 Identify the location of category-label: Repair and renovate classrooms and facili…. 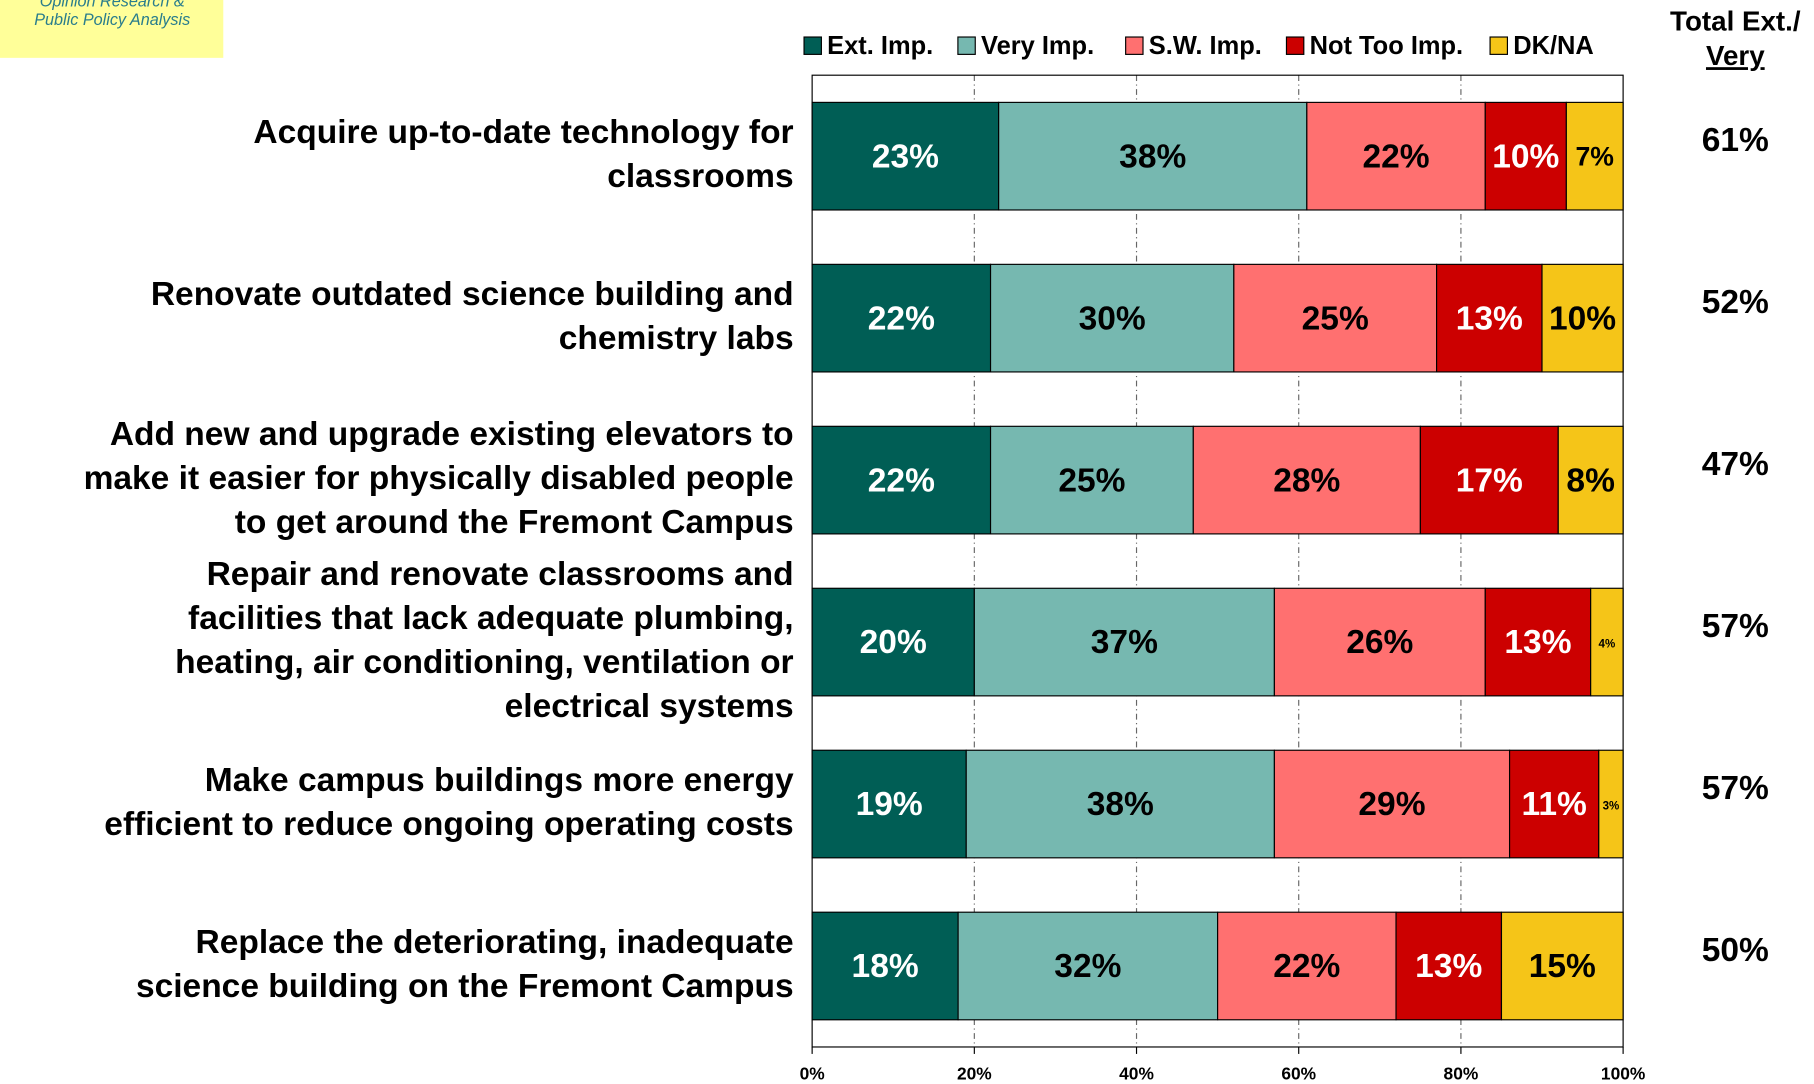
(484, 640).